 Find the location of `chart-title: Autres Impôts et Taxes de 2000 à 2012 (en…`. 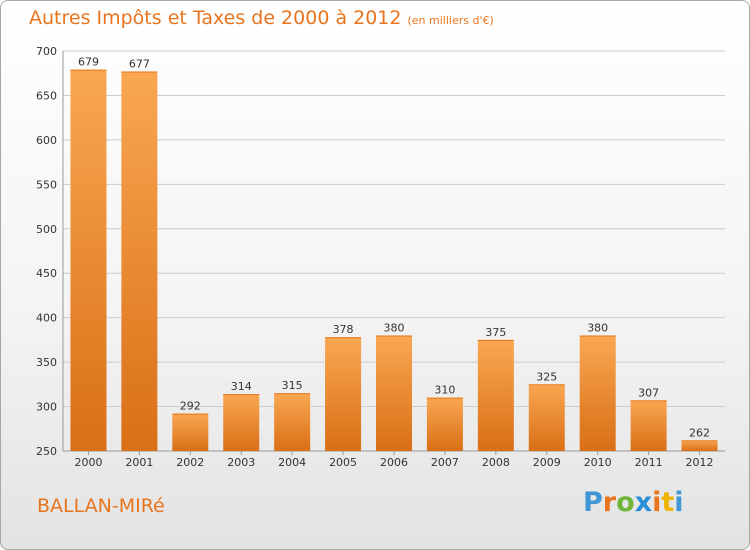

chart-title: Autres Impôts et Taxes de 2000 à 2012 (en… is located at coordinates (261, 18).